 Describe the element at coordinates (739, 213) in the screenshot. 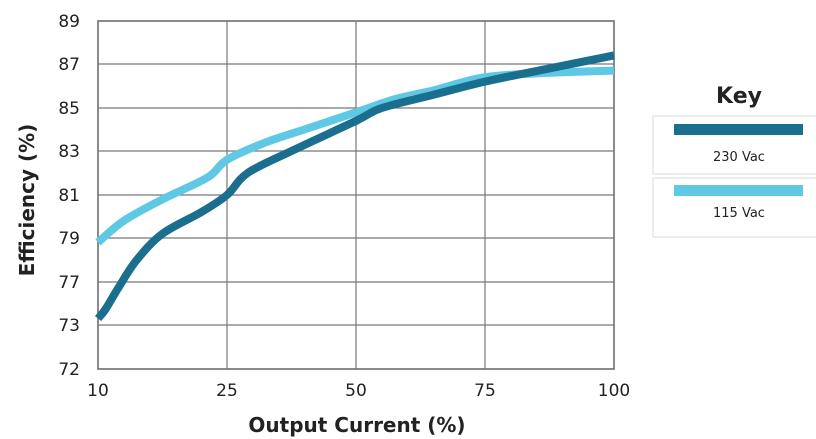

I see `legend-label-115vac: 115 Vac` at that location.